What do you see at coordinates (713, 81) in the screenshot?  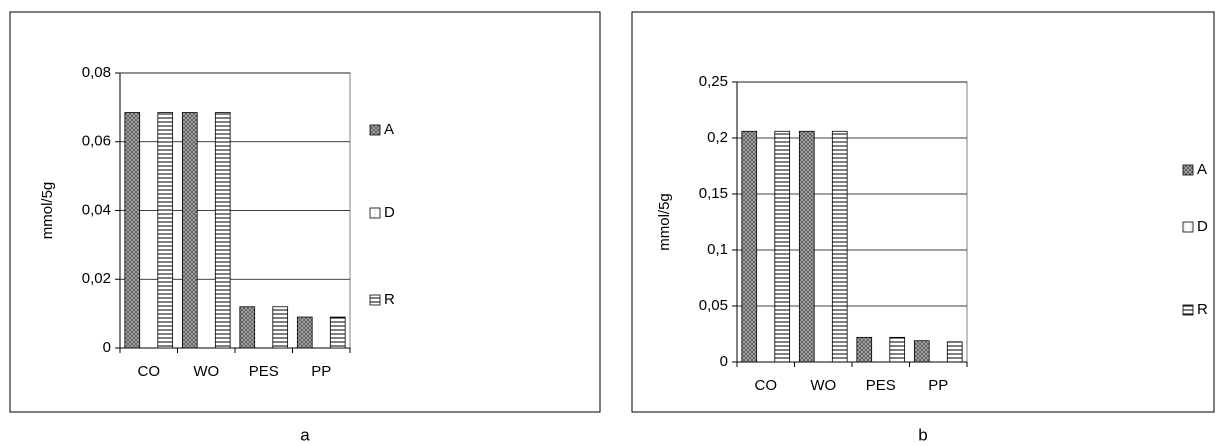 I see `y-tick-label: 0,25` at bounding box center [713, 81].